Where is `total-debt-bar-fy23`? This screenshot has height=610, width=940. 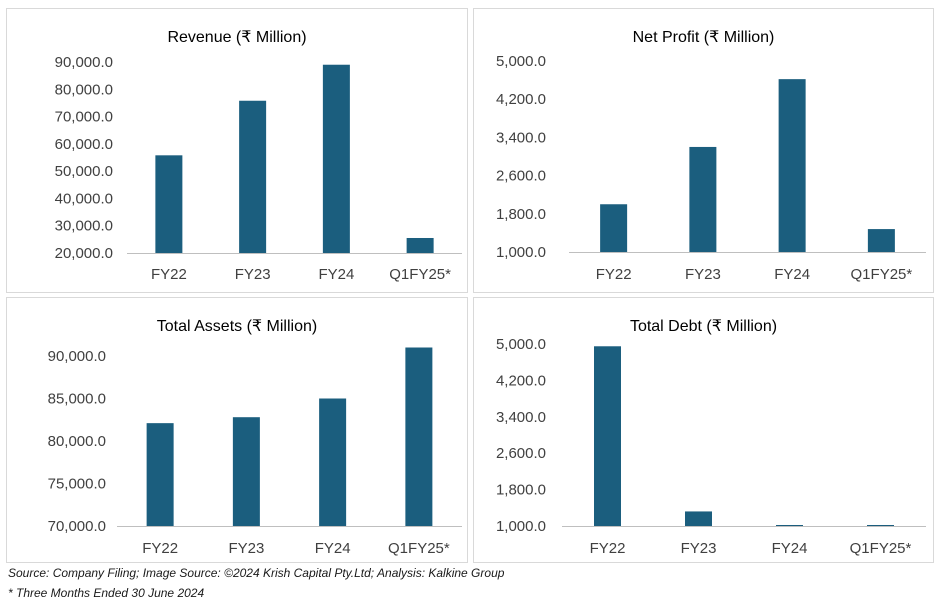
total-debt-bar-fy23 is located at coordinates (698, 518).